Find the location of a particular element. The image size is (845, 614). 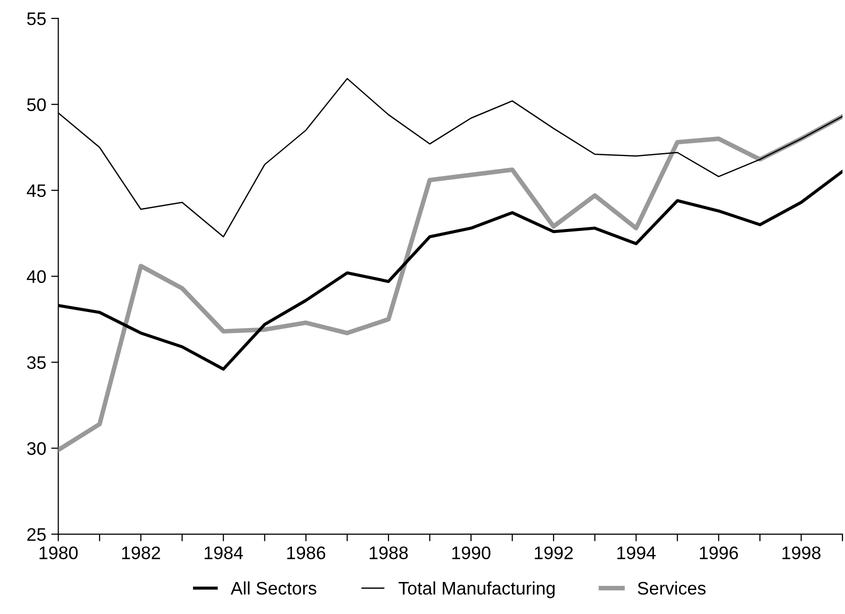

y-tick-label: 25 is located at coordinates (36, 534).